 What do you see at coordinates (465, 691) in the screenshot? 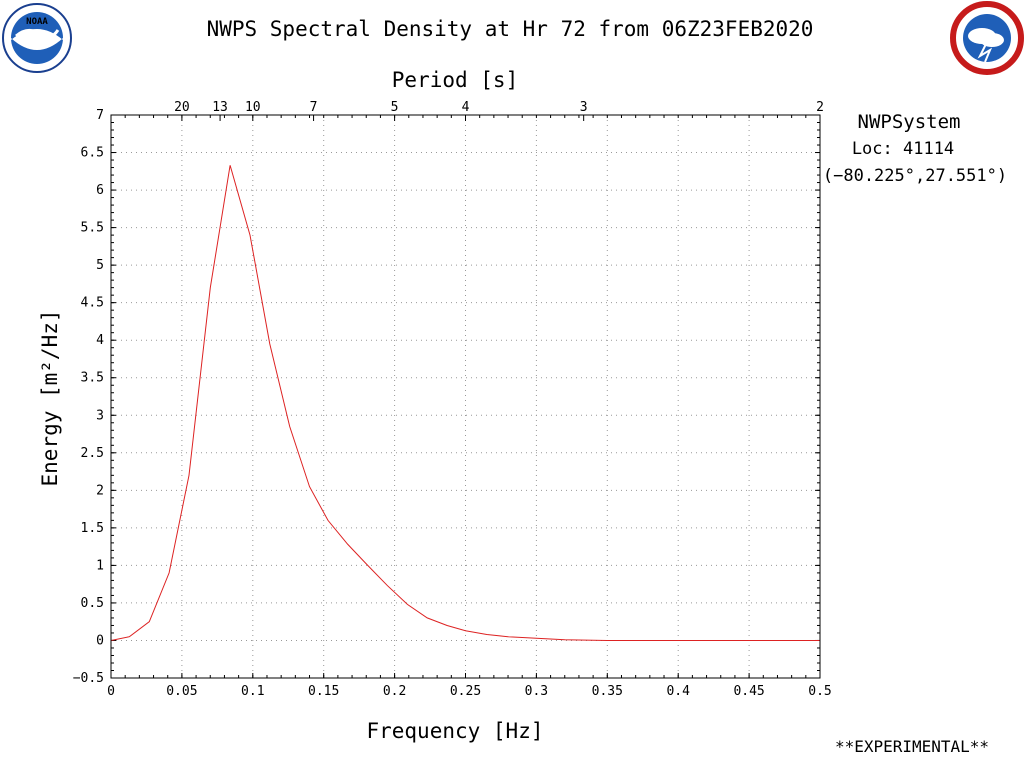
I see `x-tick-label: 0.25` at bounding box center [465, 691].